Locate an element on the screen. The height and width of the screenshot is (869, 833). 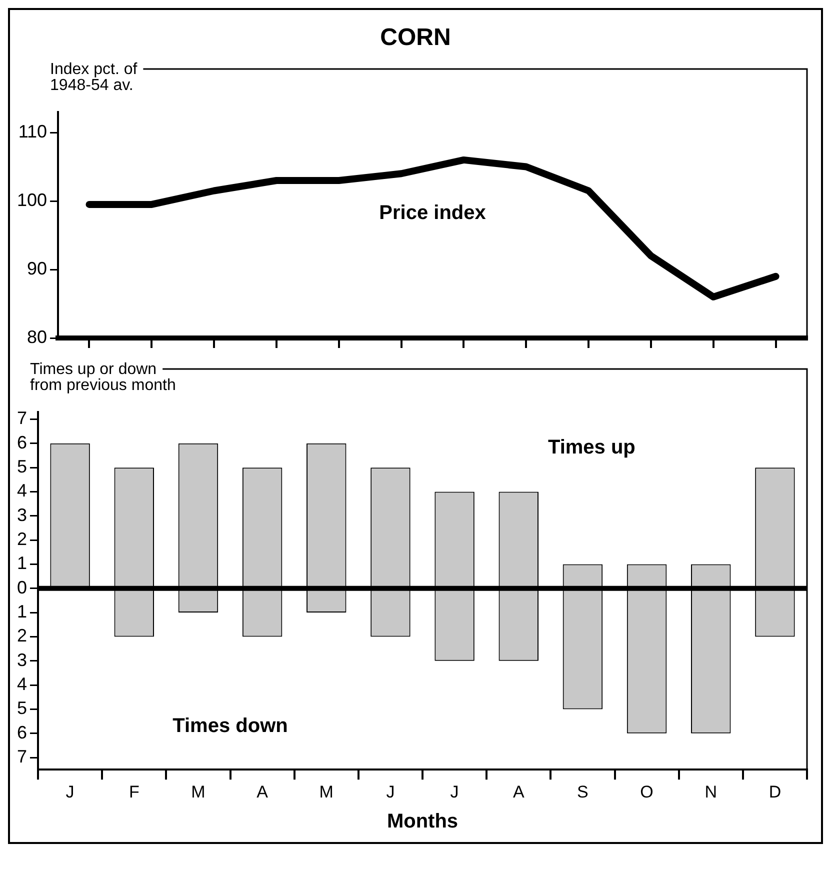
x-tick-label: F is located at coordinates (134, 792).